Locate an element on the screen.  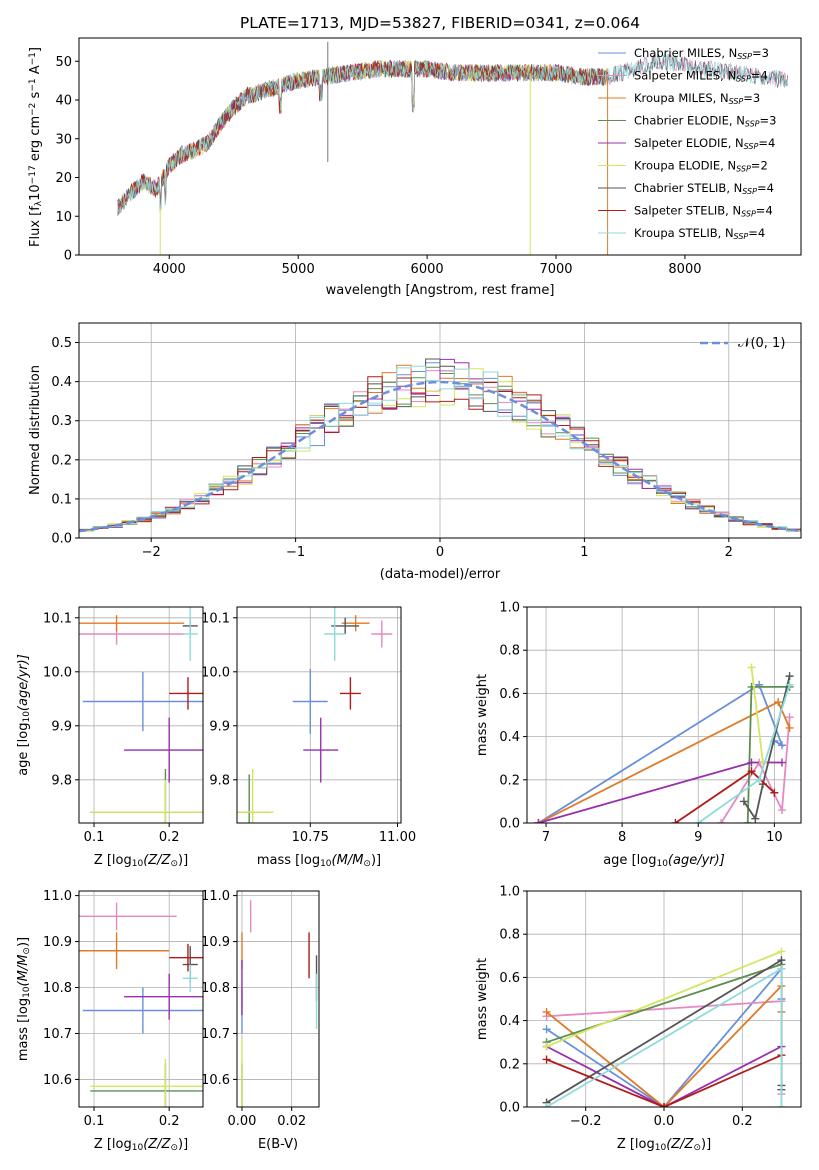
x-tick-label: 0.1 is located at coordinates (94, 837).